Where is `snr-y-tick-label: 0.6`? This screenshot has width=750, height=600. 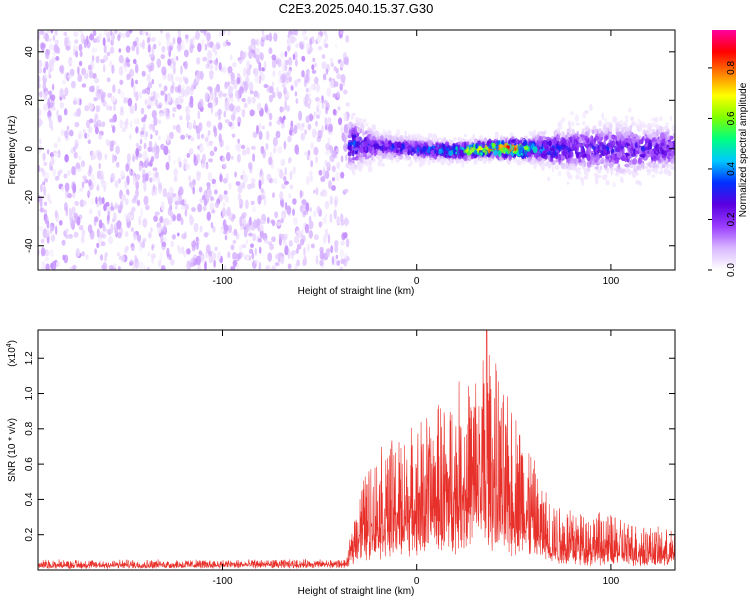 snr-y-tick-label: 0.6 is located at coordinates (29, 464).